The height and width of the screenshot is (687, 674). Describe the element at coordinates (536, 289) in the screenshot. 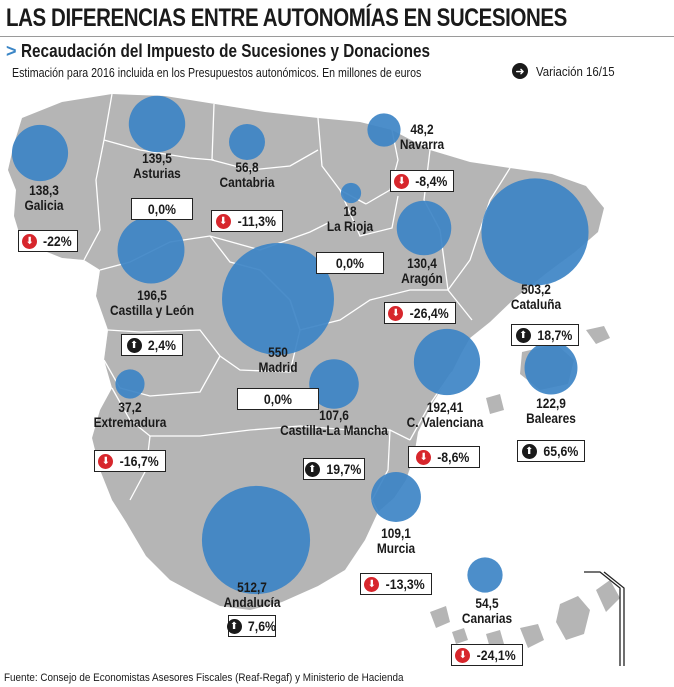

I see `region-value: 503,2` at that location.